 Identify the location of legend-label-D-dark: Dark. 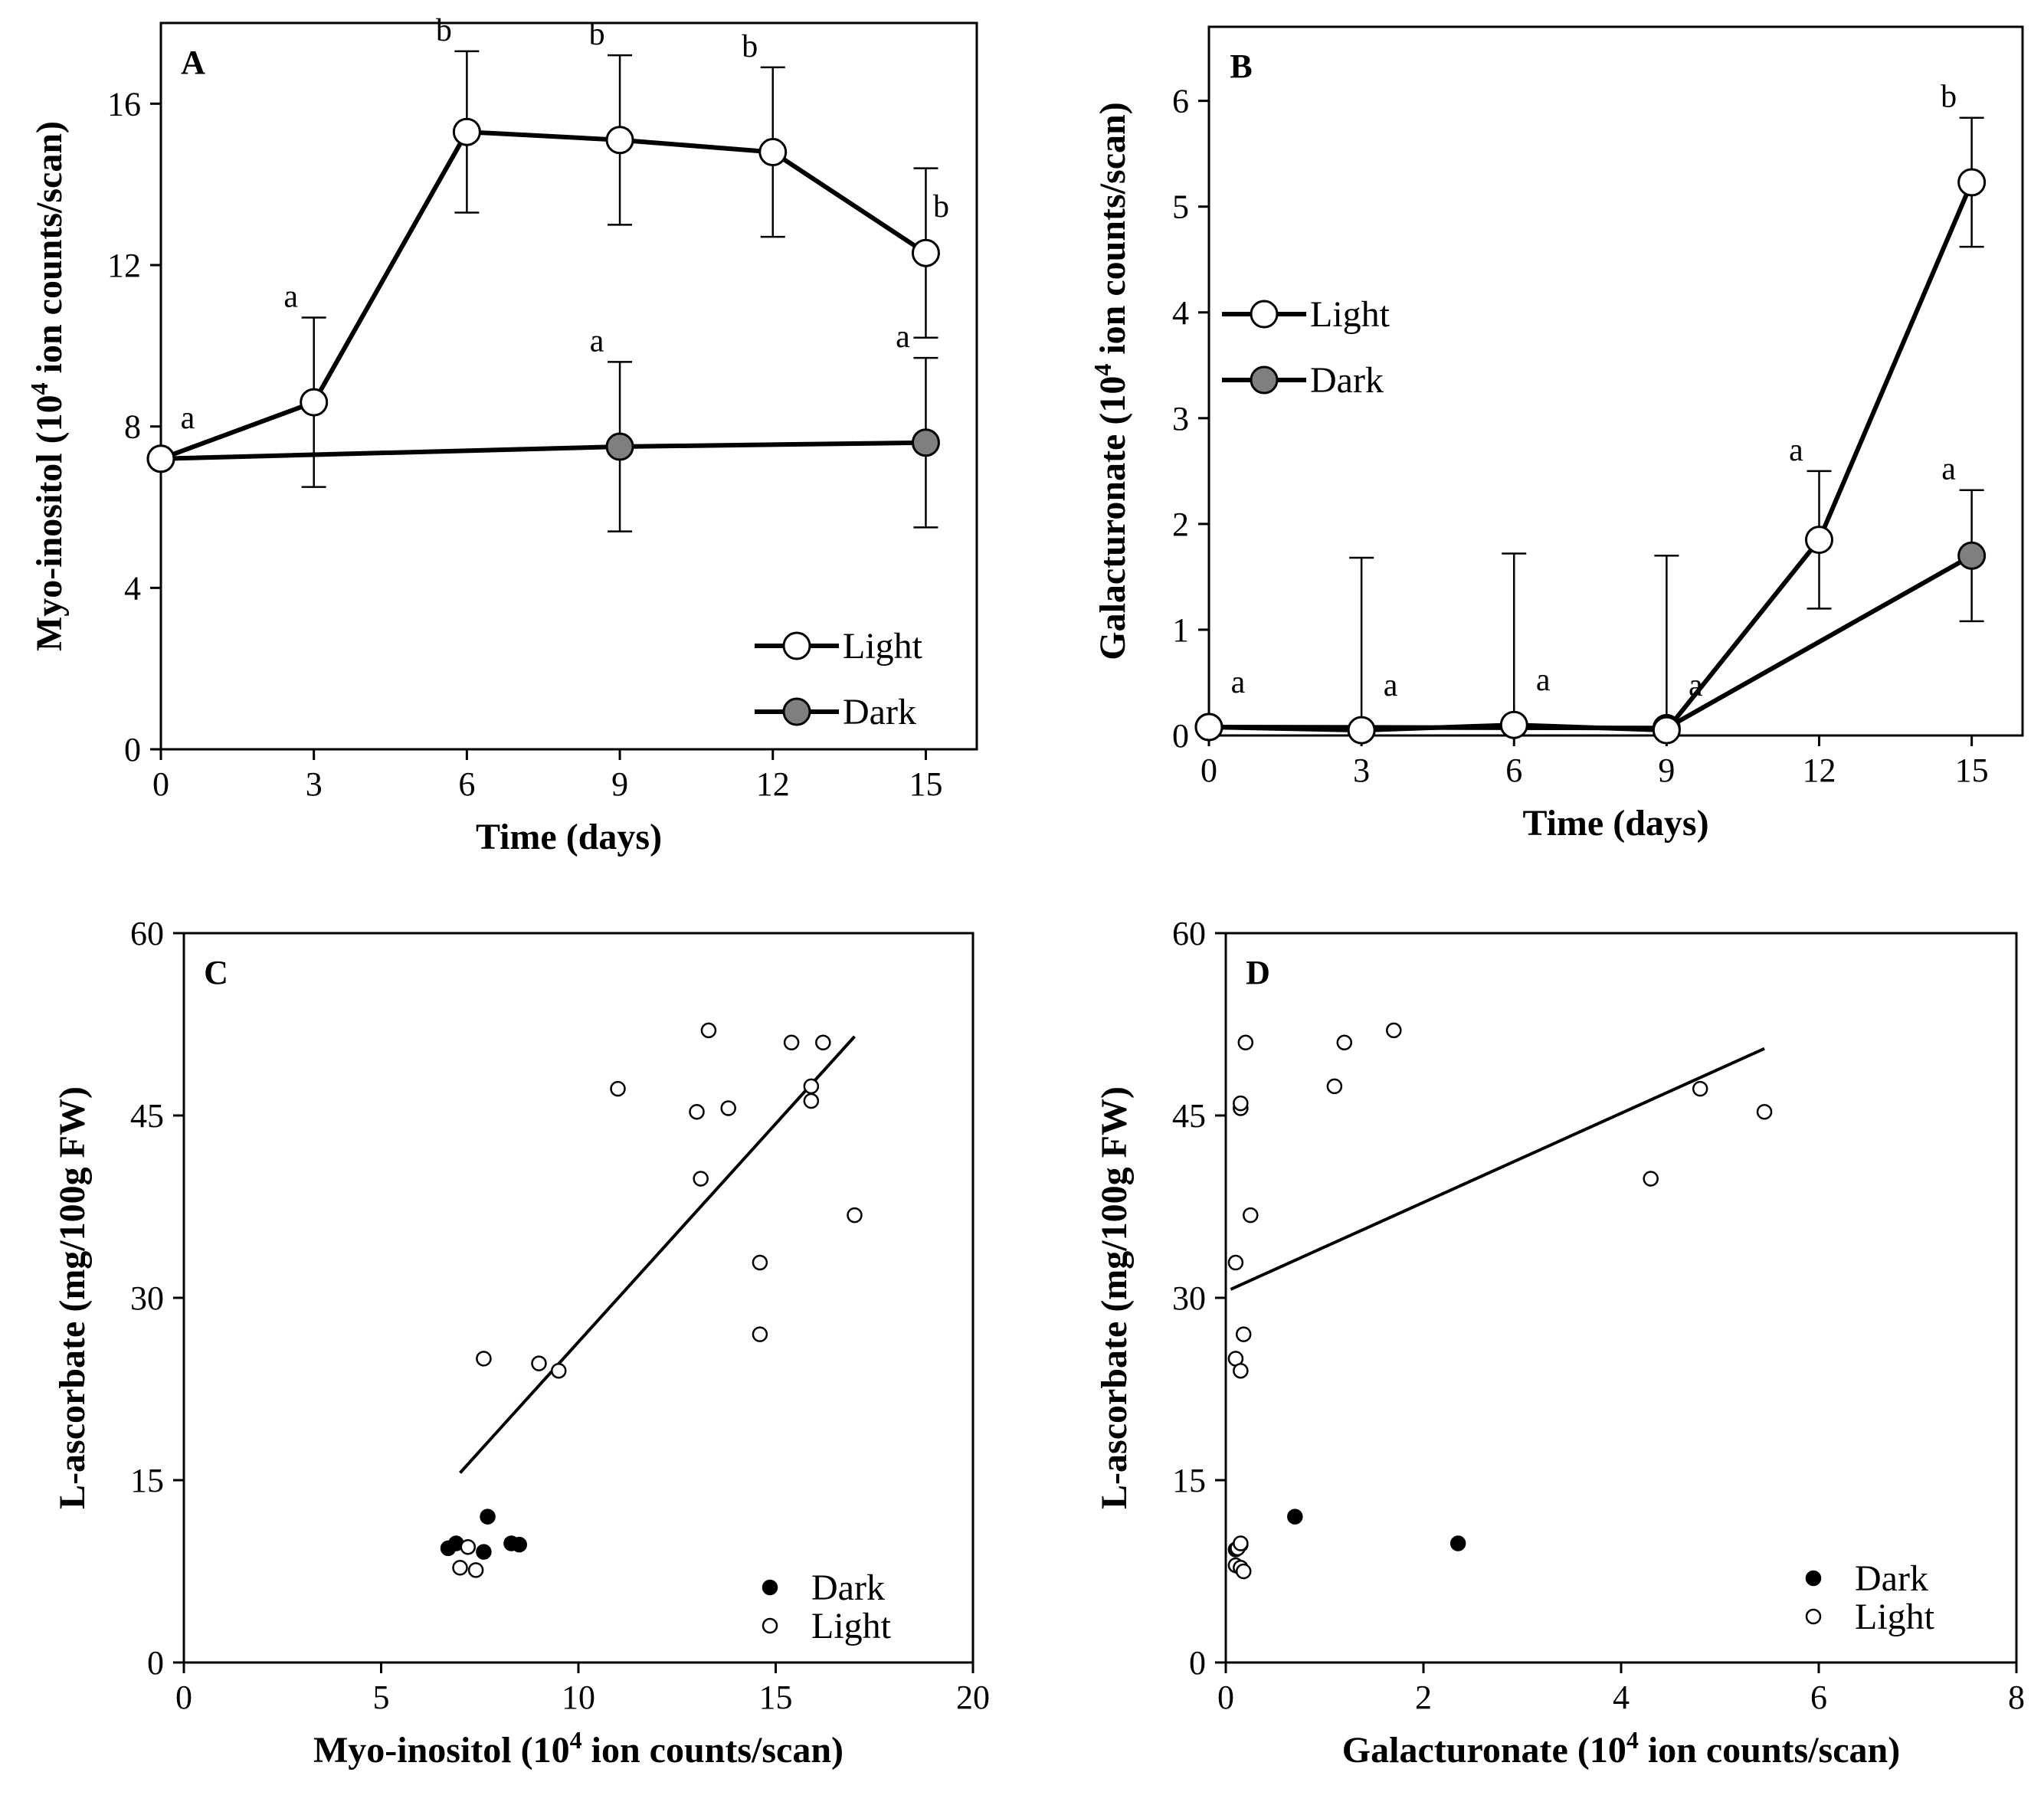
(1891, 1579).